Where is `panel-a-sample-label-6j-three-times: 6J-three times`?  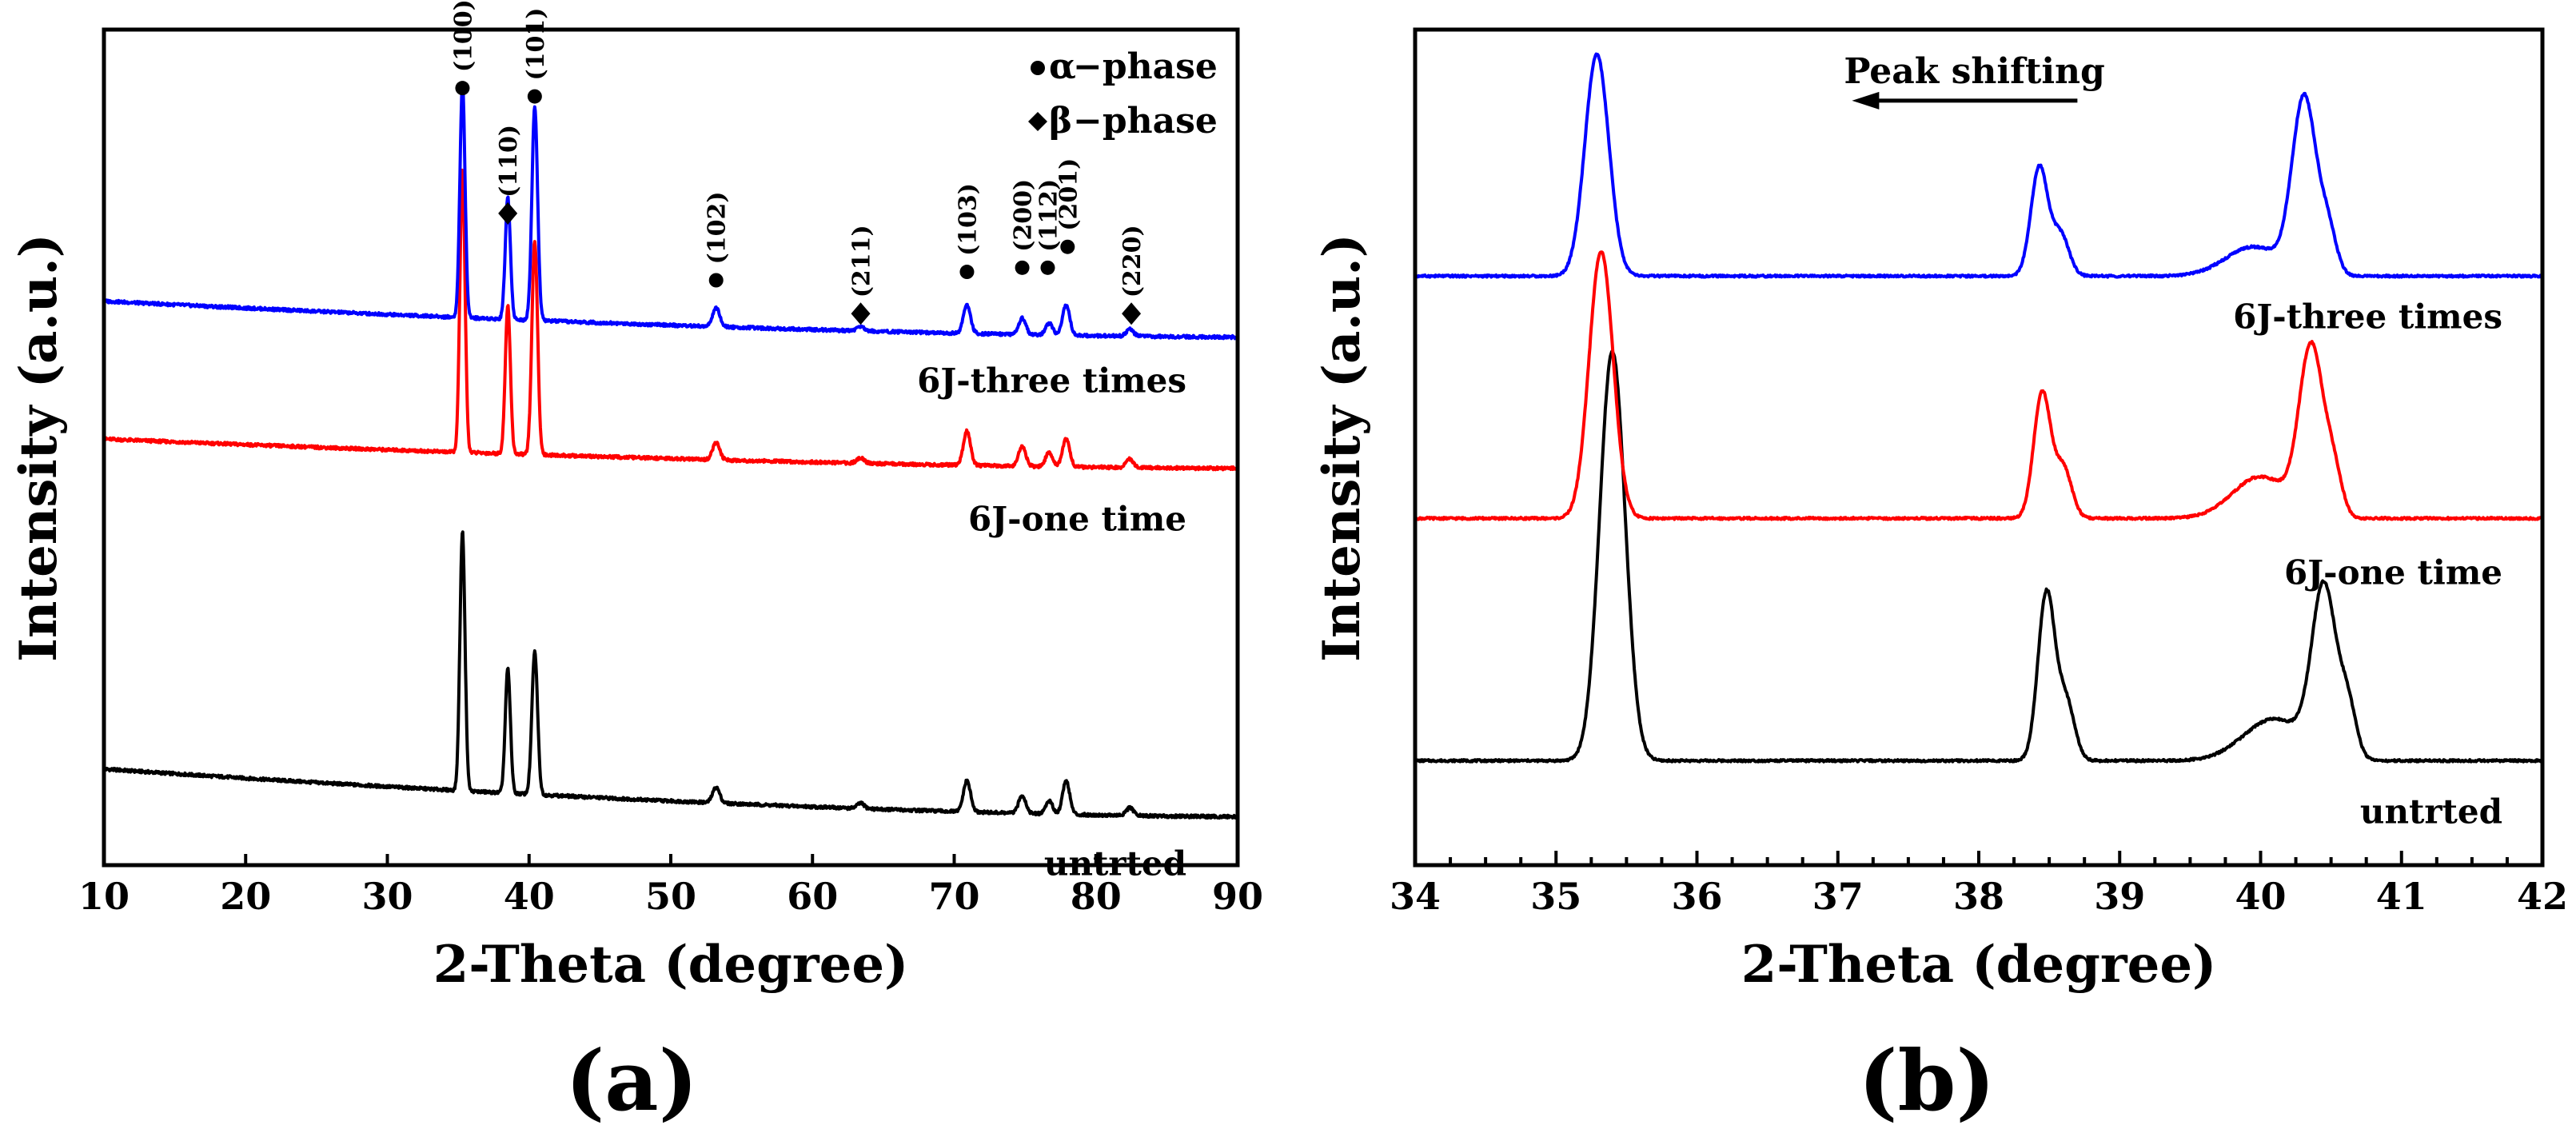 panel-a-sample-label-6j-three-times: 6J-three times is located at coordinates (1051, 381).